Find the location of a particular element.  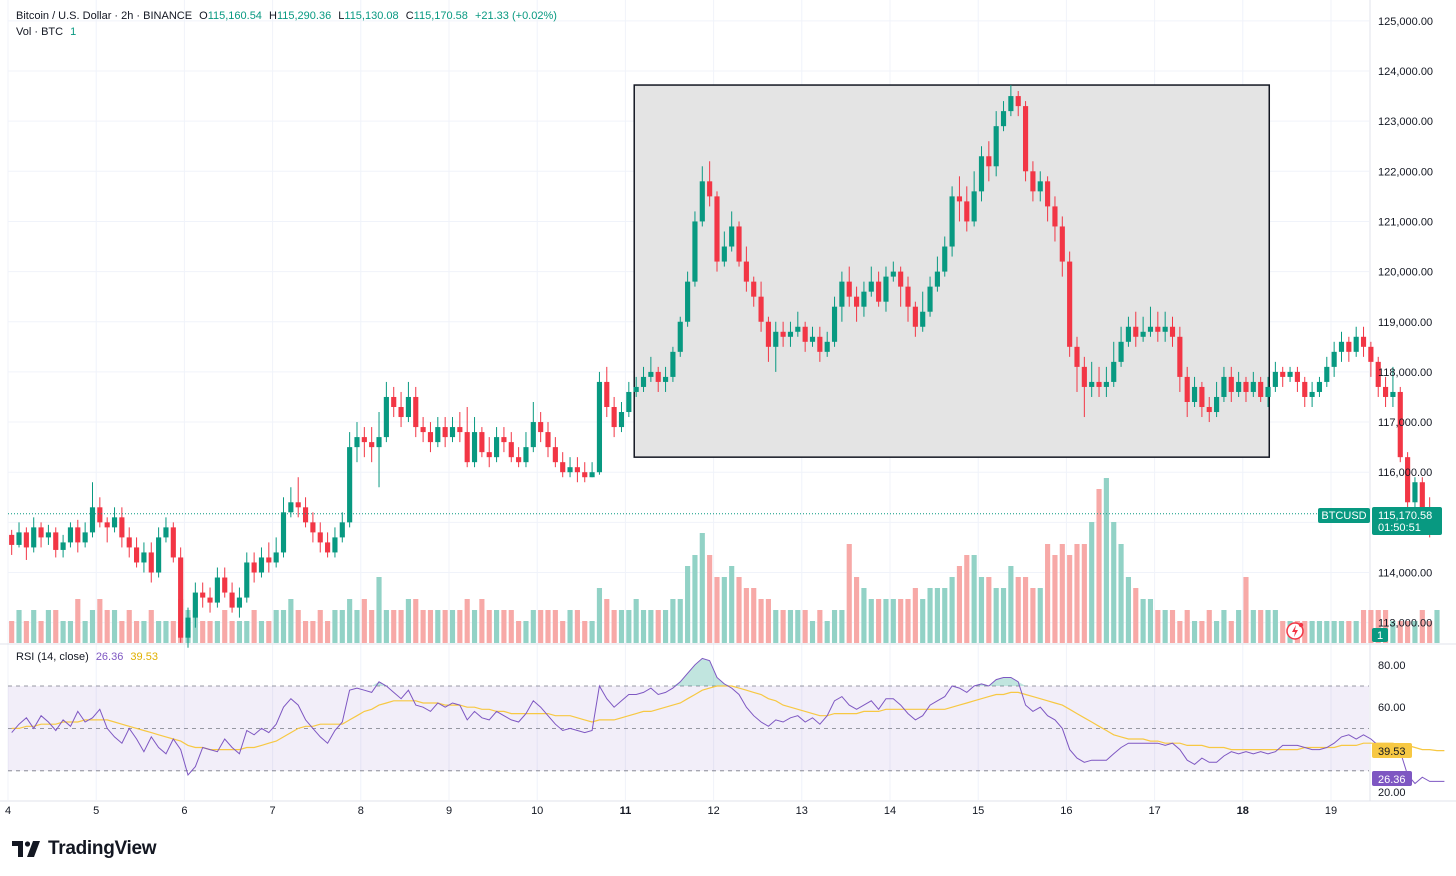

time-tick-label: 18 is located at coordinates (1243, 811).